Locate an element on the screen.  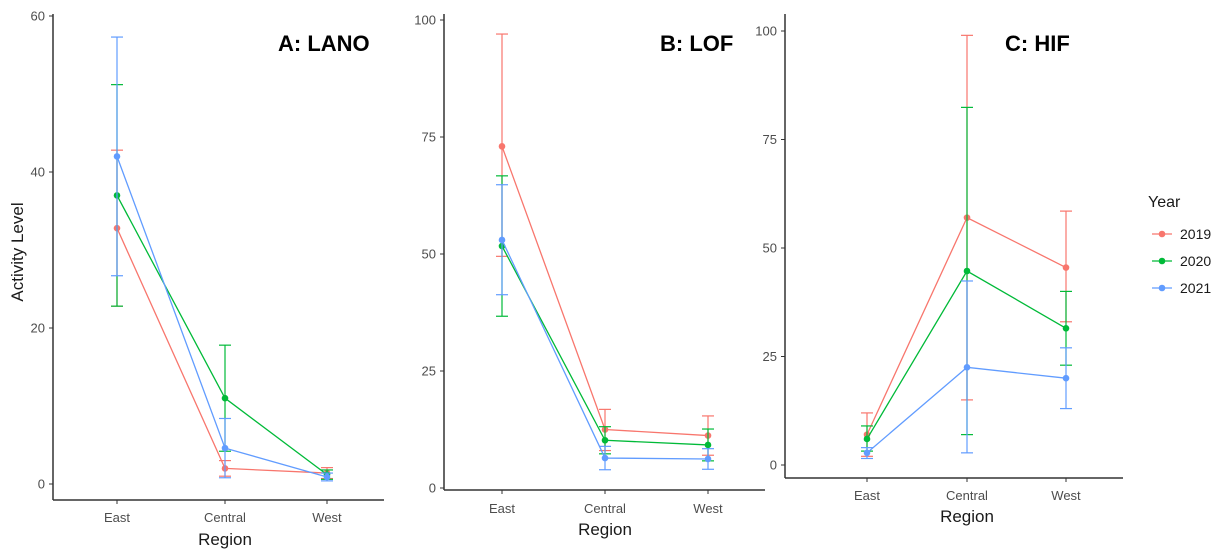
series-line-2021 is located at coordinates (222, 317).